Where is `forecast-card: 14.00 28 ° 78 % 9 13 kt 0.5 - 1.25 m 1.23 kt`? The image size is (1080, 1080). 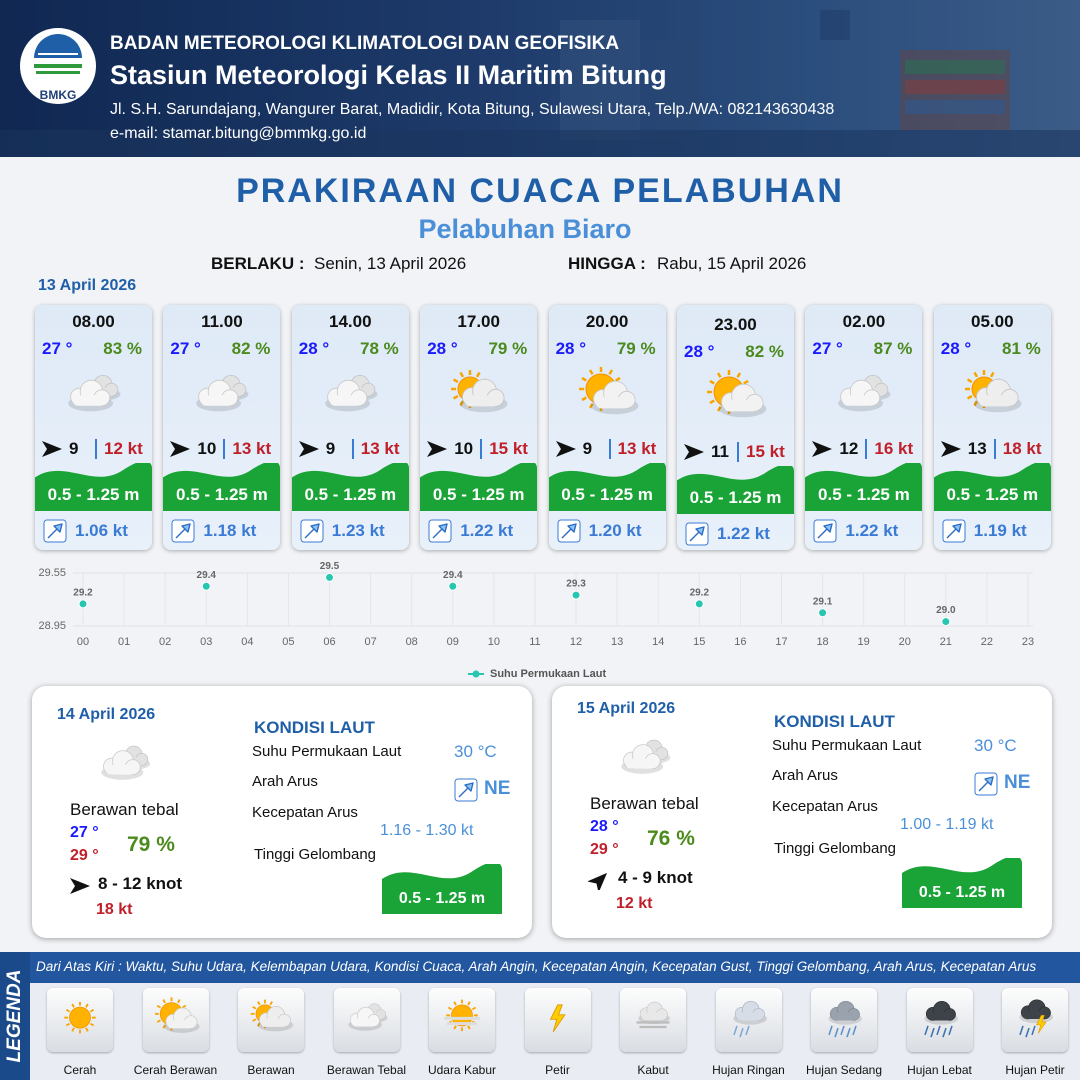 forecast-card: 14.00 28 ° 78 % 9 13 kt 0.5 - 1.25 m 1.23 kt is located at coordinates (350, 427).